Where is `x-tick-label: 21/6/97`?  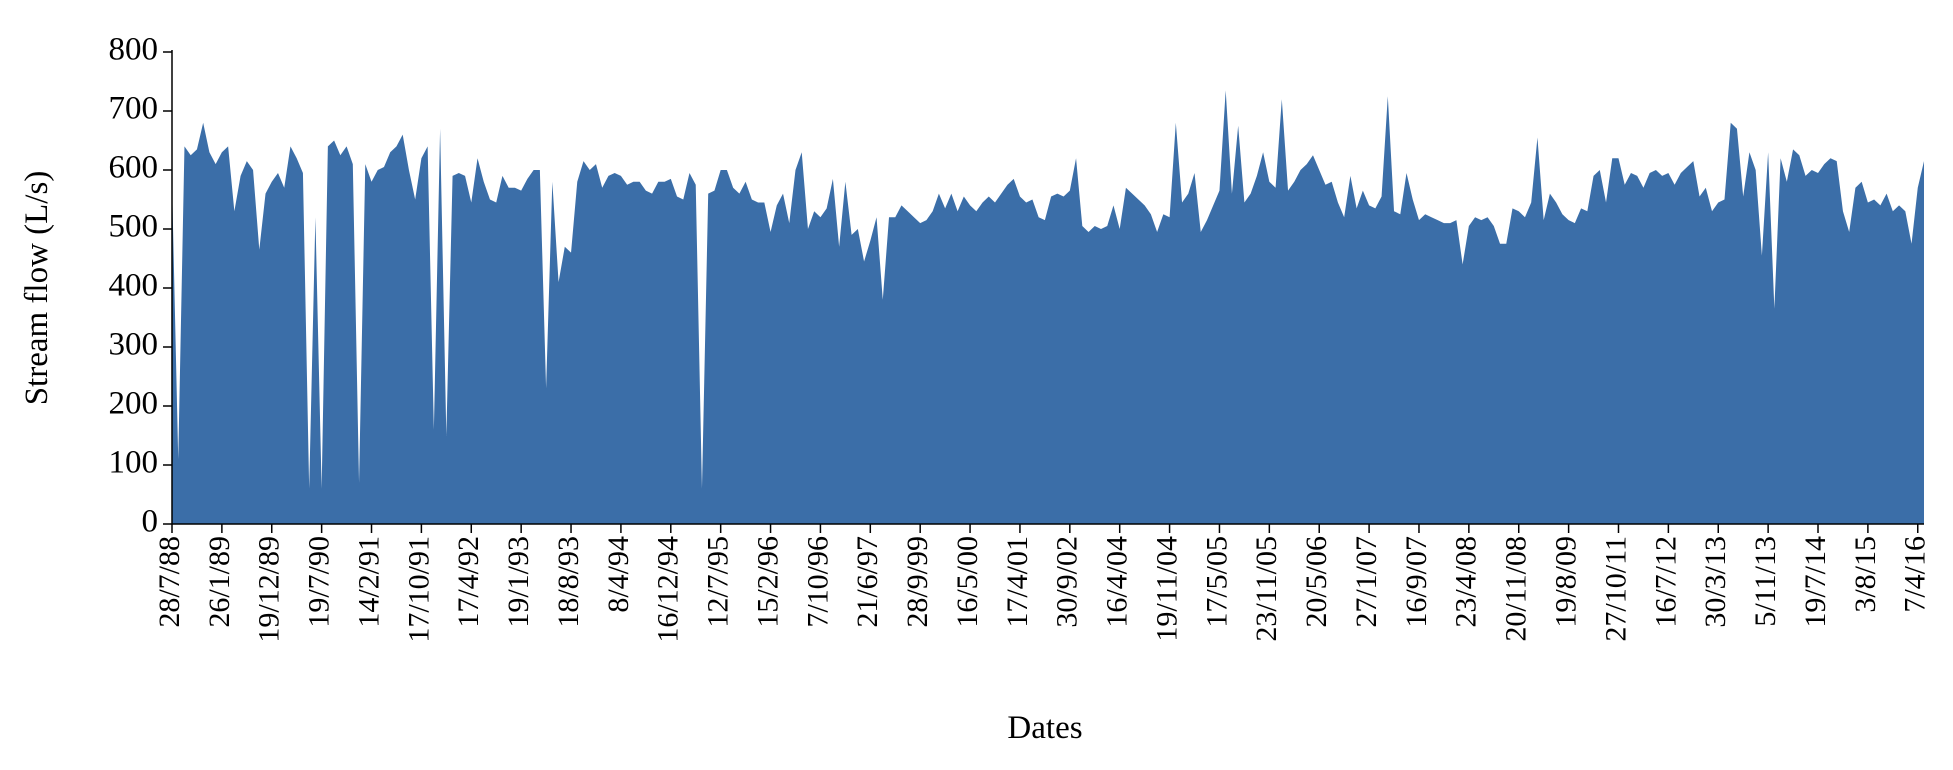 x-tick-label: 21/6/97 is located at coordinates (867, 582).